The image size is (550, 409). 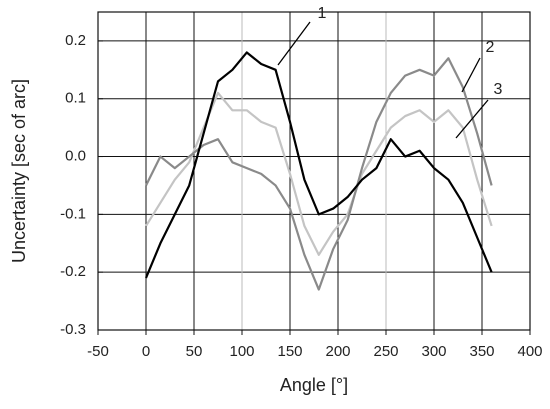 I want to click on x-tick-label: 250, so click(x=385, y=351).